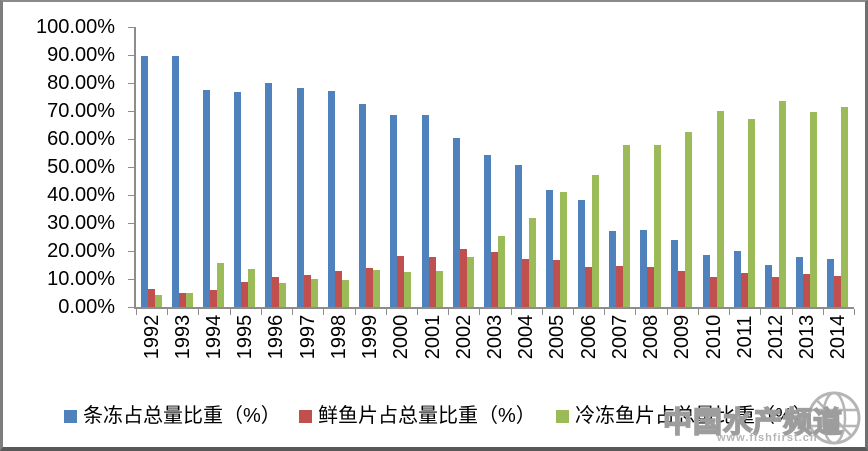 Image resolution: width=868 pixels, height=451 pixels. What do you see at coordinates (220, 285) in the screenshot?
I see `chart-bar-冷冻鱼片占总量比重（%）-1994` at bounding box center [220, 285].